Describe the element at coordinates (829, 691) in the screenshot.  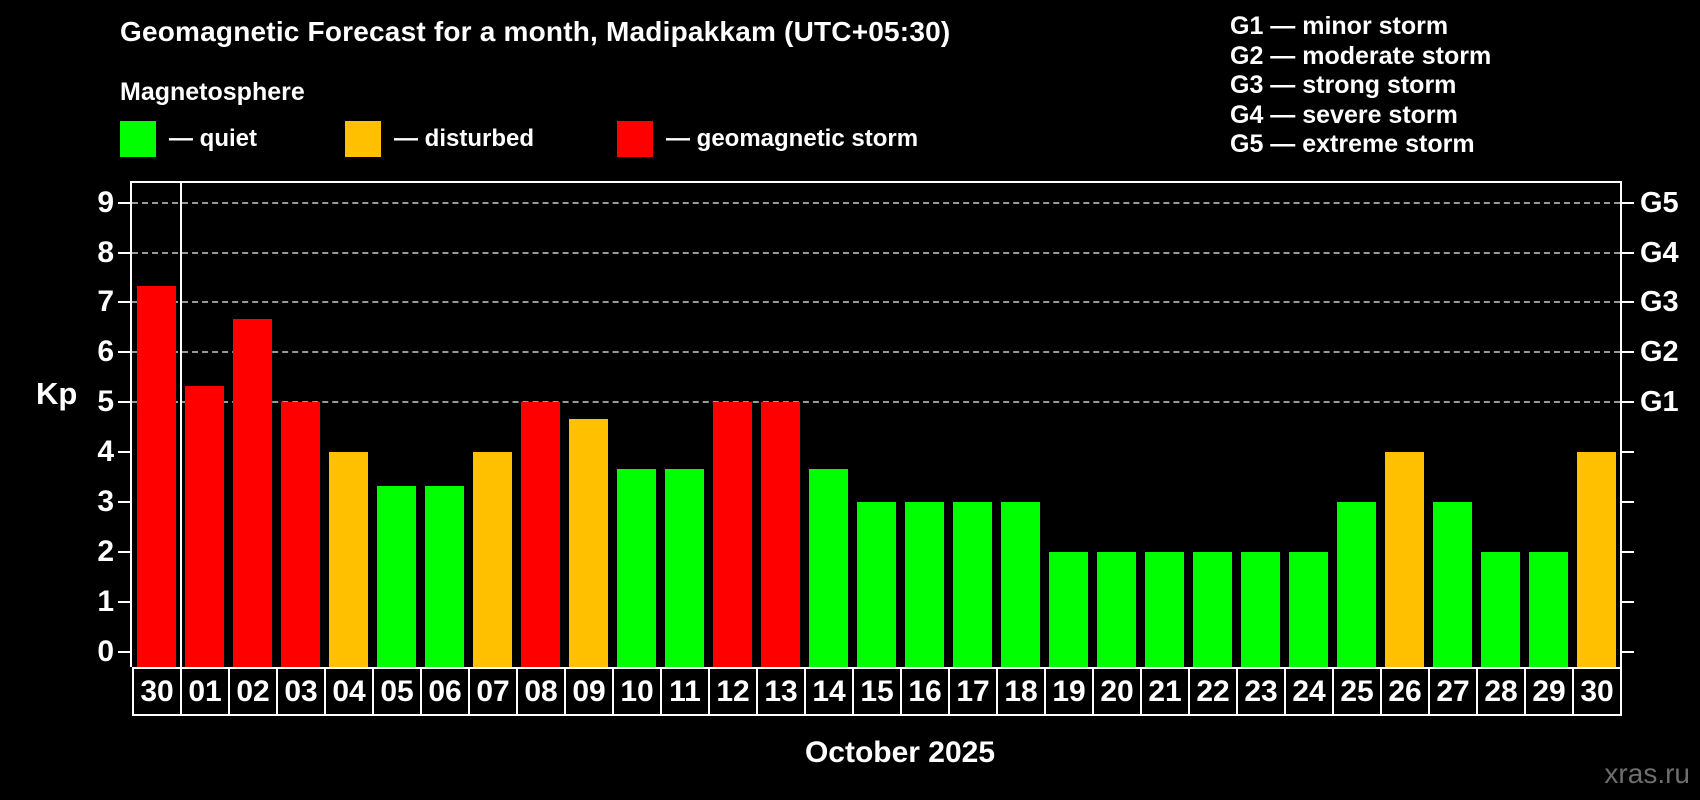
I see `day-label-14: 14` at that location.